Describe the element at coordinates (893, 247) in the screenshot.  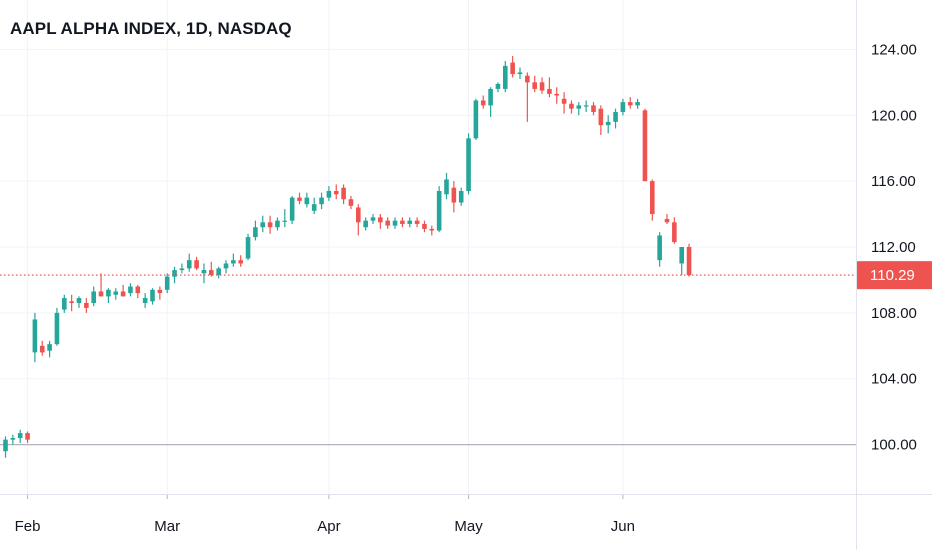
I see `y-tick-label: 112.00` at that location.